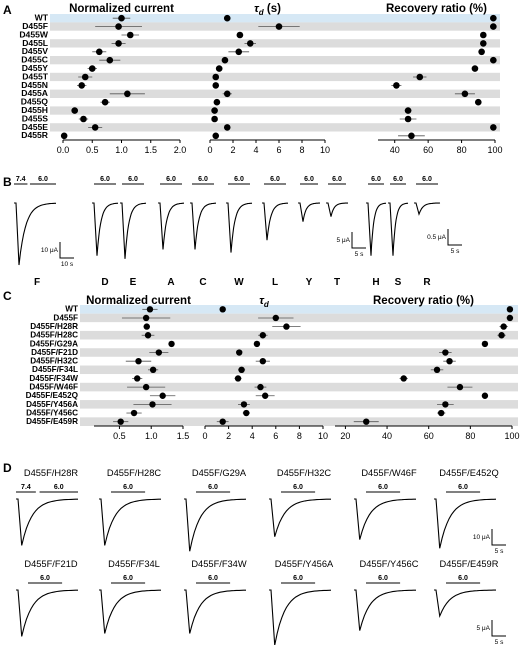  Describe the element at coordinates (35, 135) in the screenshot. I see `category-label: D455R` at that location.